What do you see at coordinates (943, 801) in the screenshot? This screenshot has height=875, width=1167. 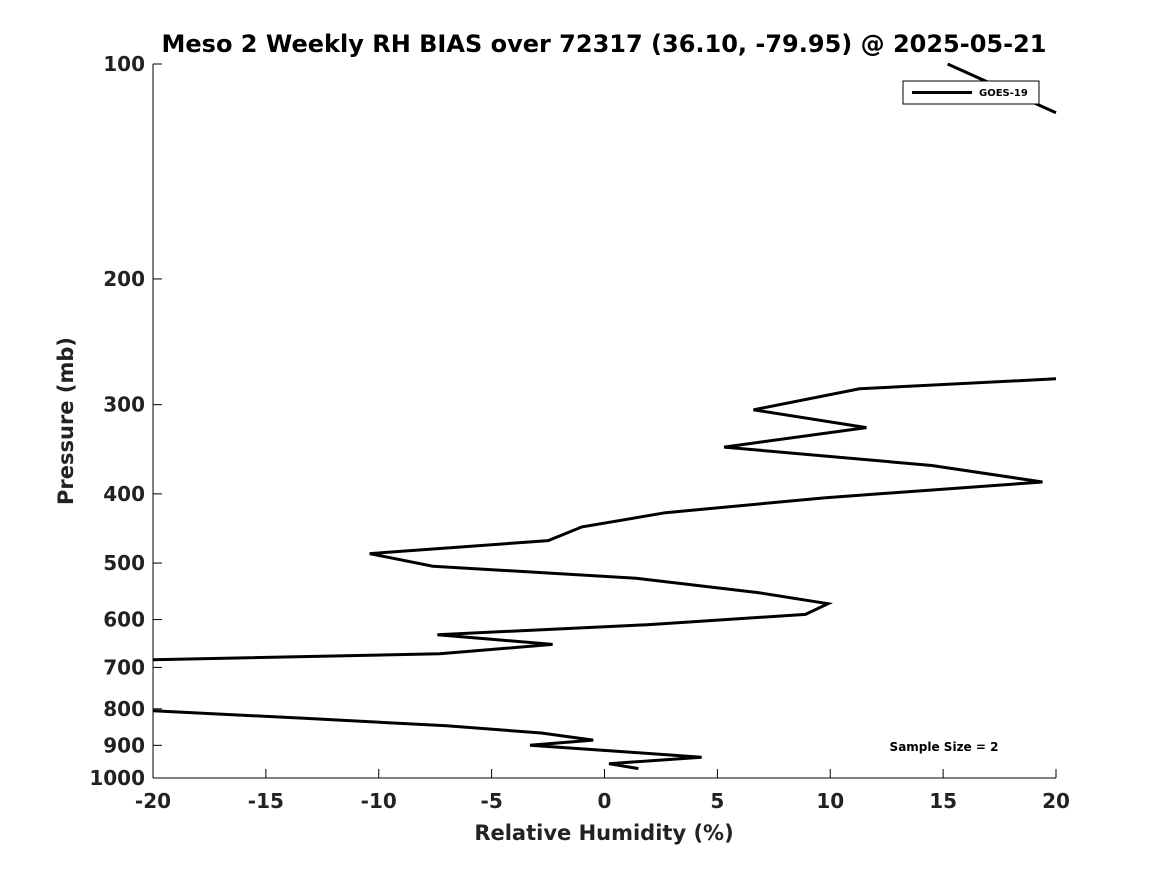 I see `x-tick-label: 15` at bounding box center [943, 801].